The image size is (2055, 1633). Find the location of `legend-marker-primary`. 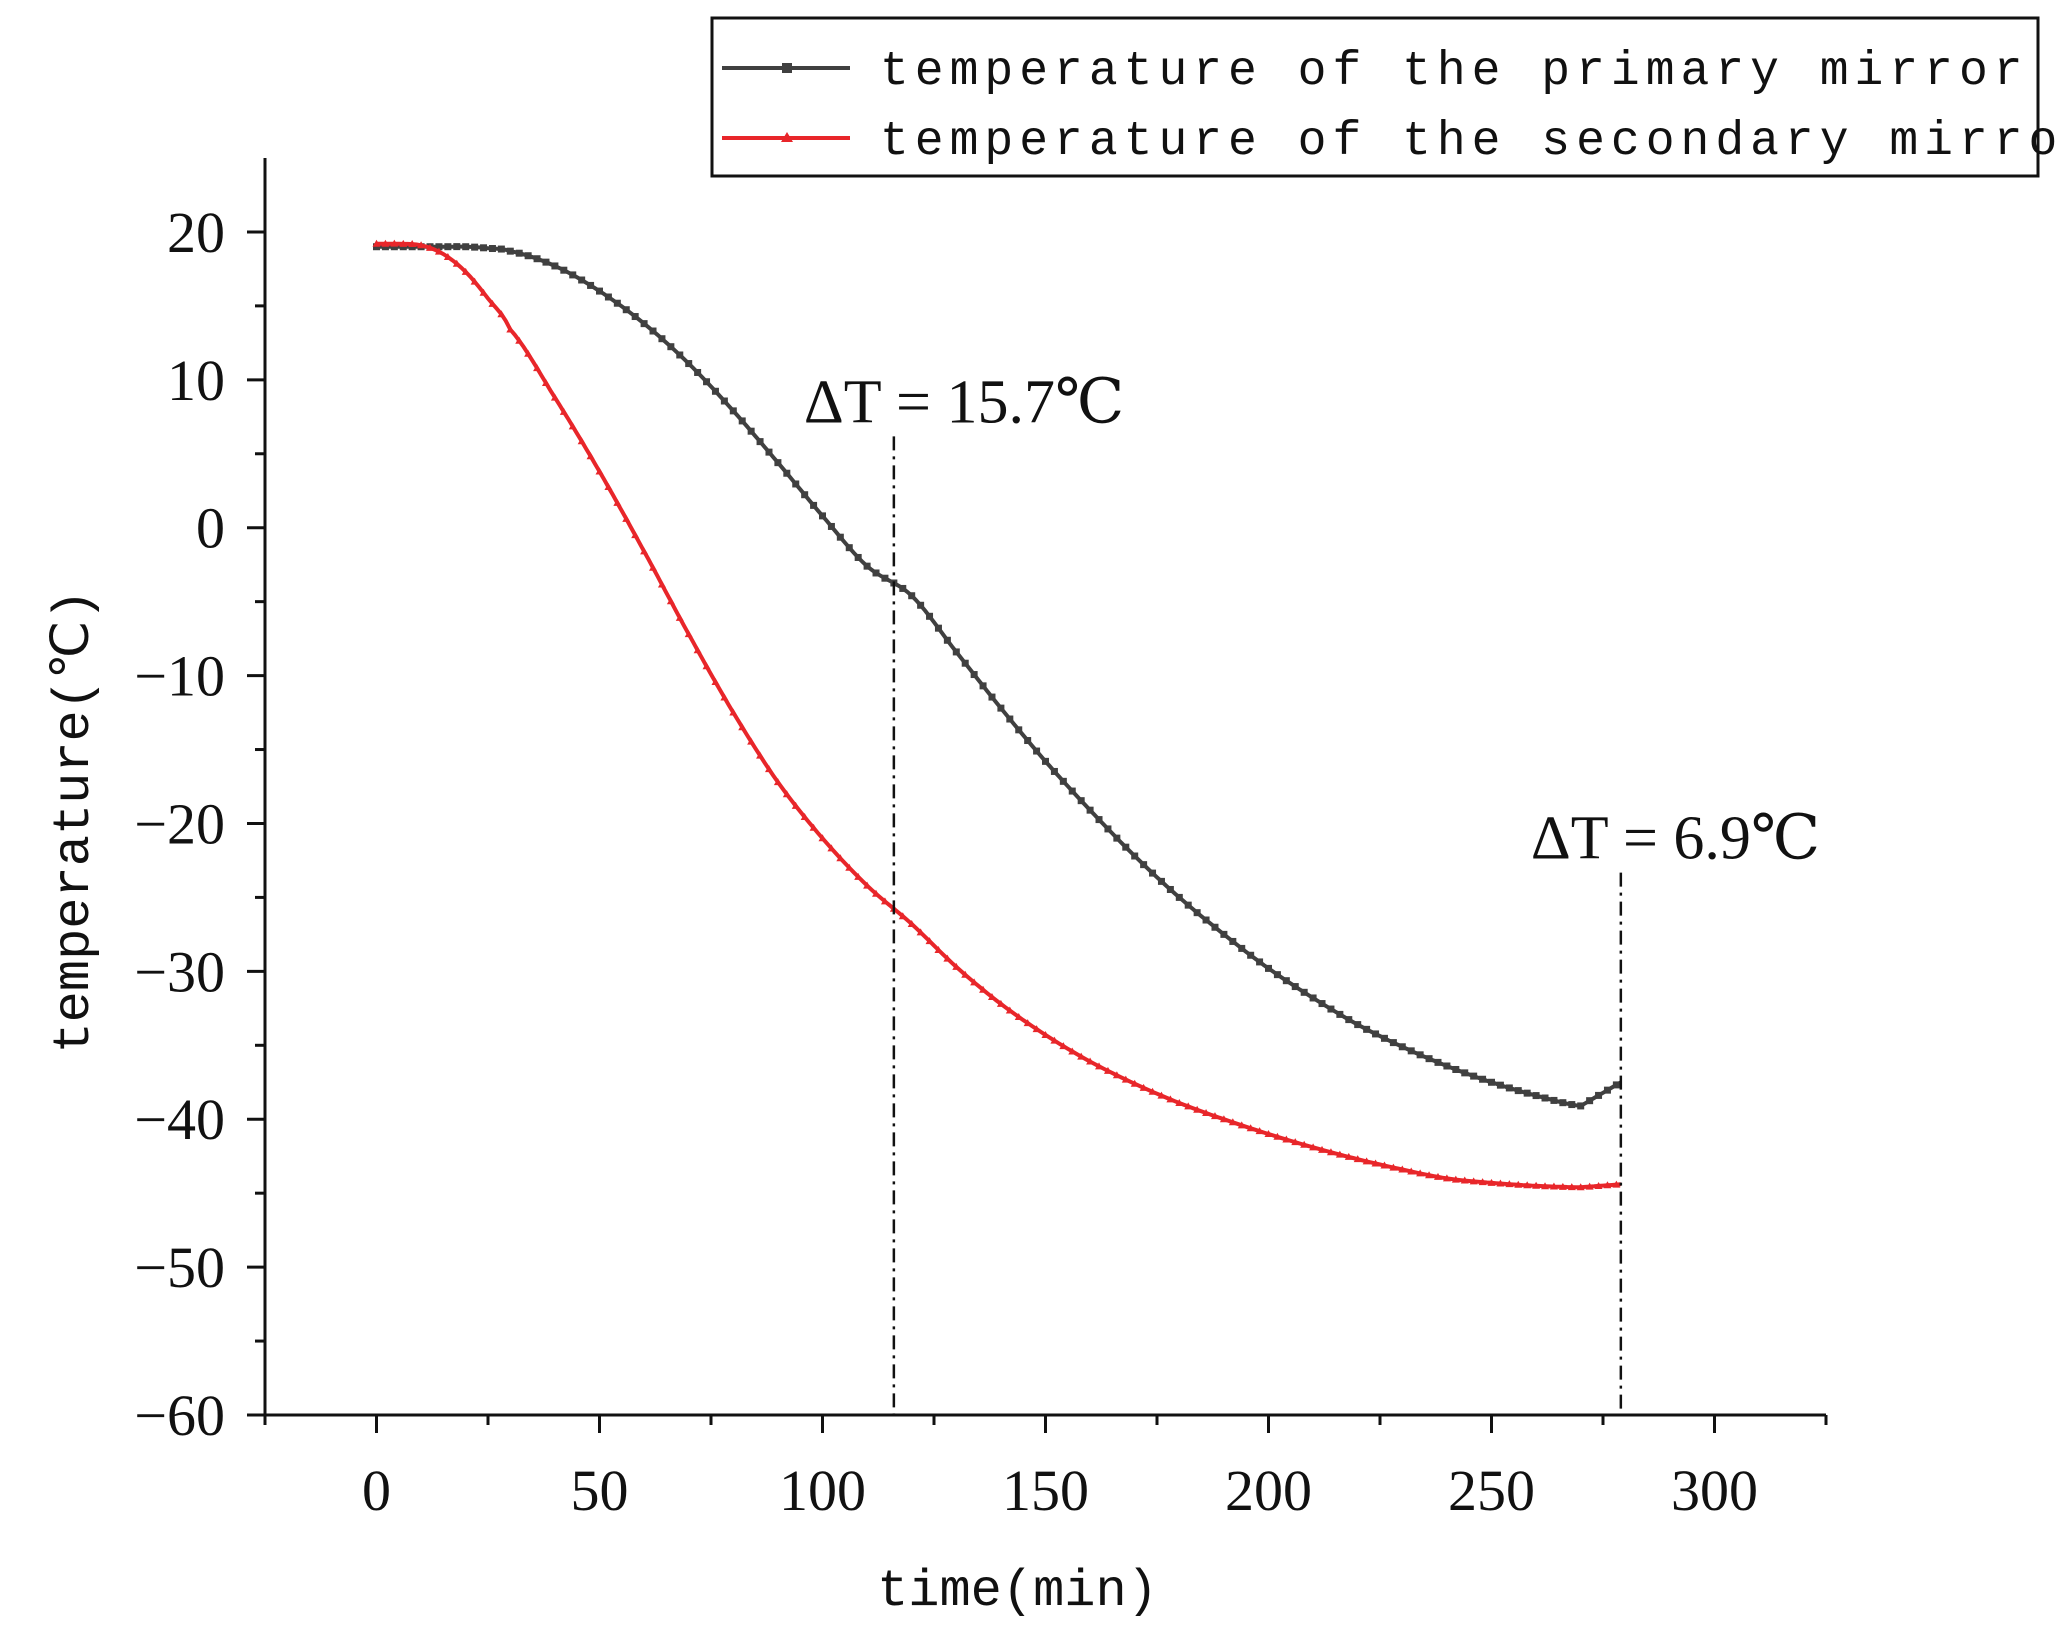

legend-marker-primary is located at coordinates (787, 68).